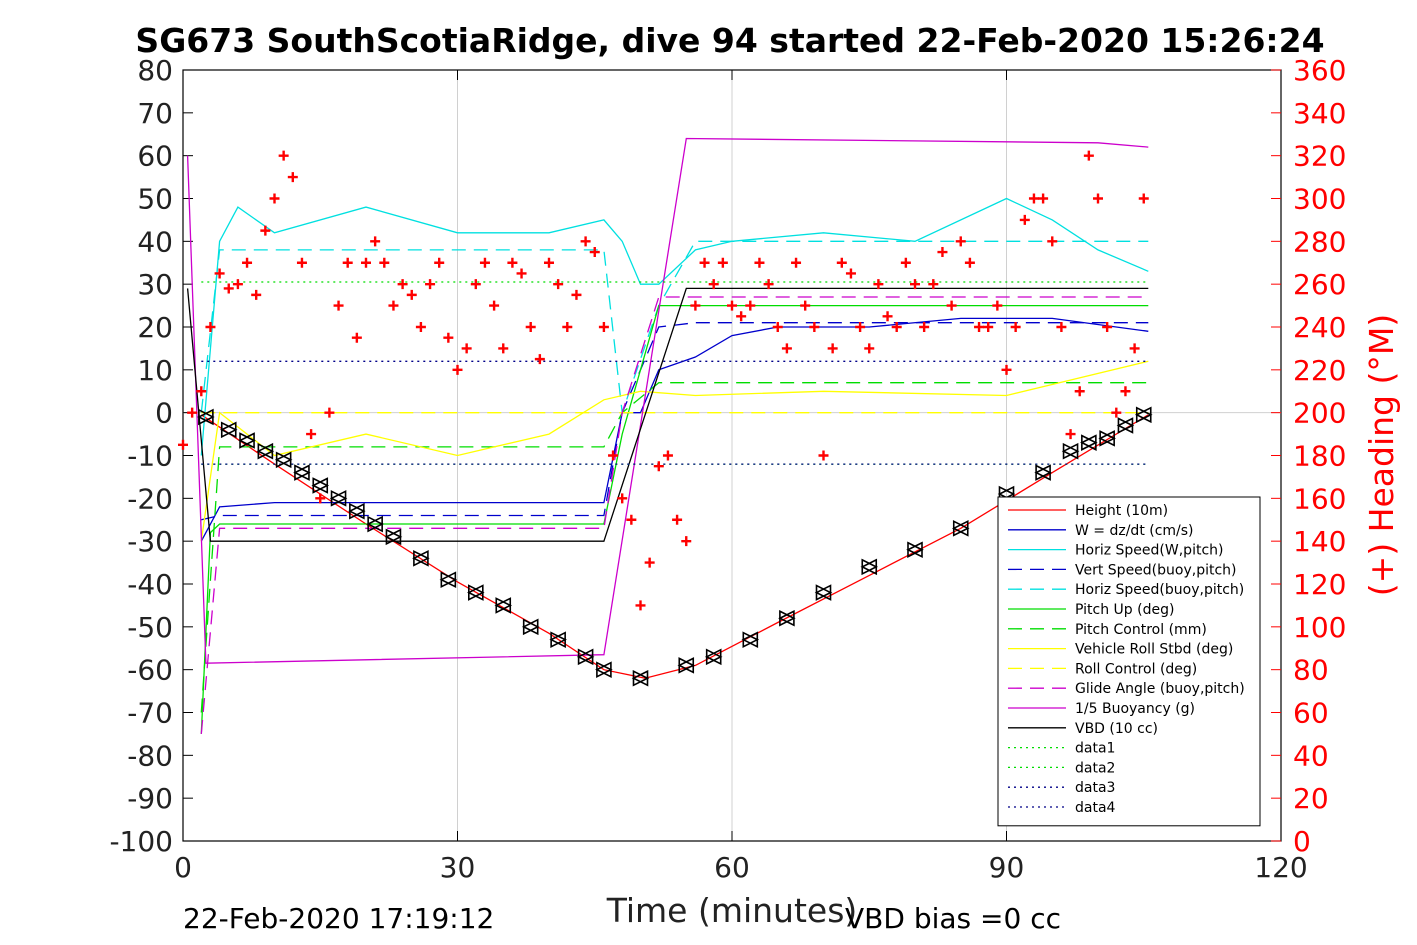 The width and height of the screenshot is (1417, 945). I want to click on y-tick-label: -30, so click(150, 541).